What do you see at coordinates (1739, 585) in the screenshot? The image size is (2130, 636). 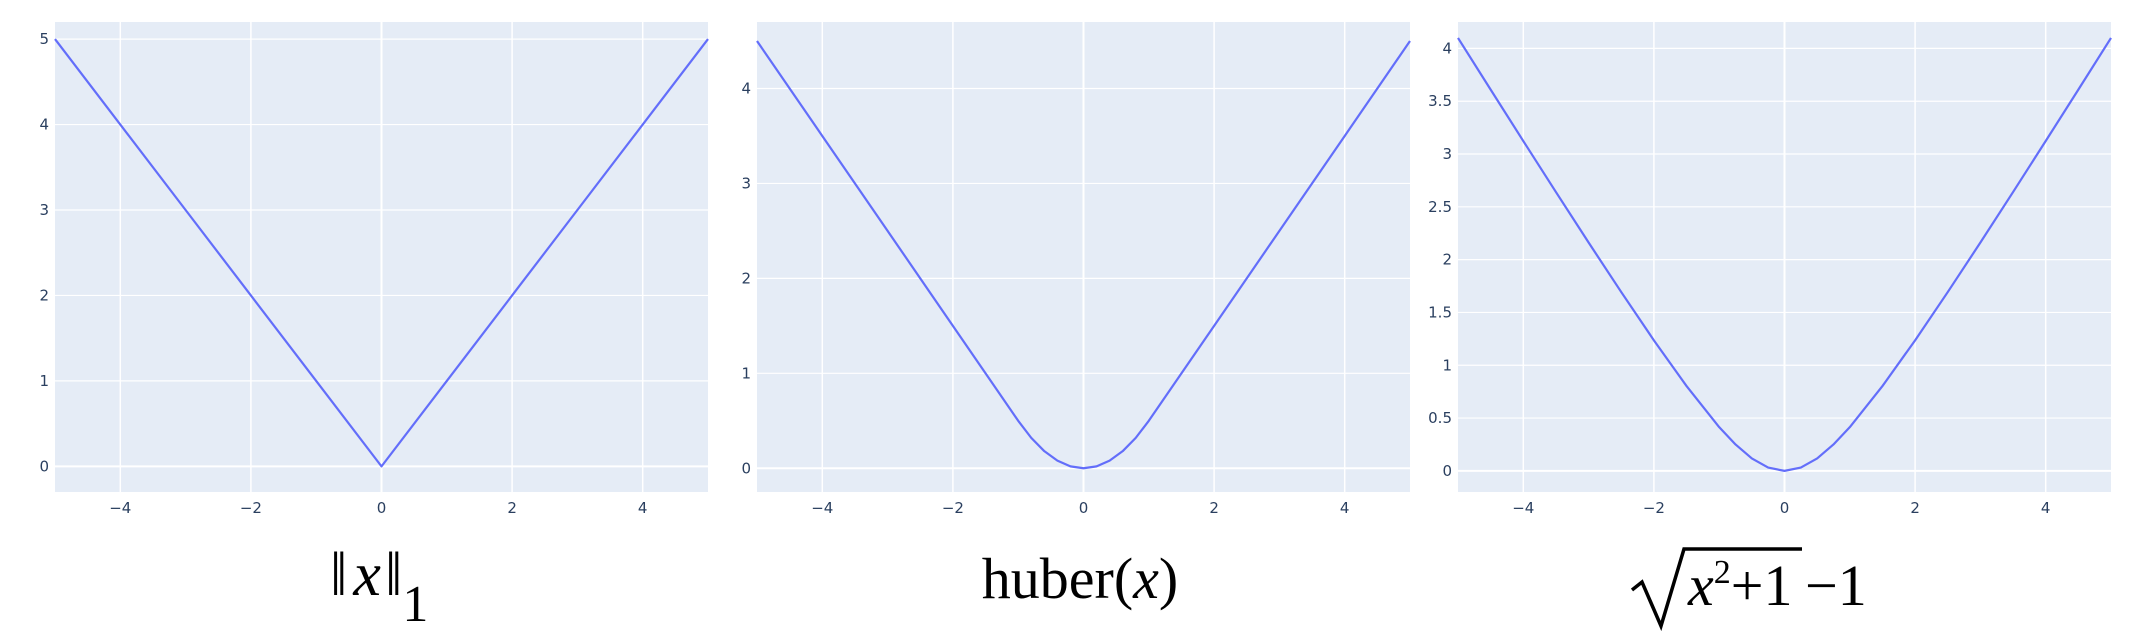 I see `svg-text: x2+1` at bounding box center [1739, 585].